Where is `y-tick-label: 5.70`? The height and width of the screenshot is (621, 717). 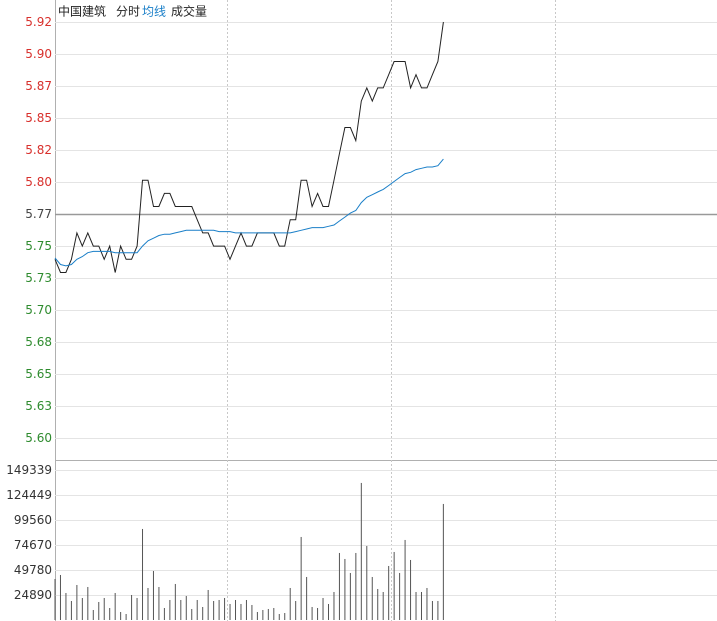 y-tick-label: 5.70 is located at coordinates (38, 310).